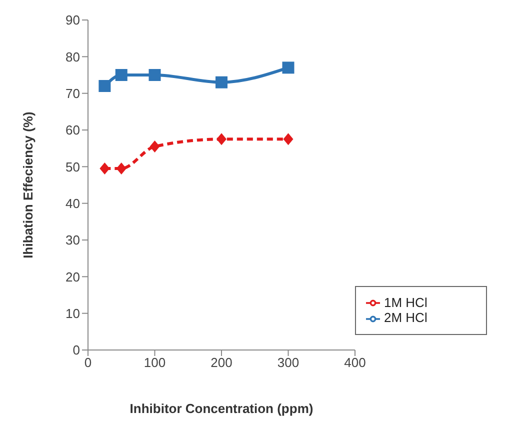 Image resolution: width=525 pixels, height=428 pixels. What do you see at coordinates (73, 93) in the screenshot?
I see `y-tick-label: 70` at bounding box center [73, 93].